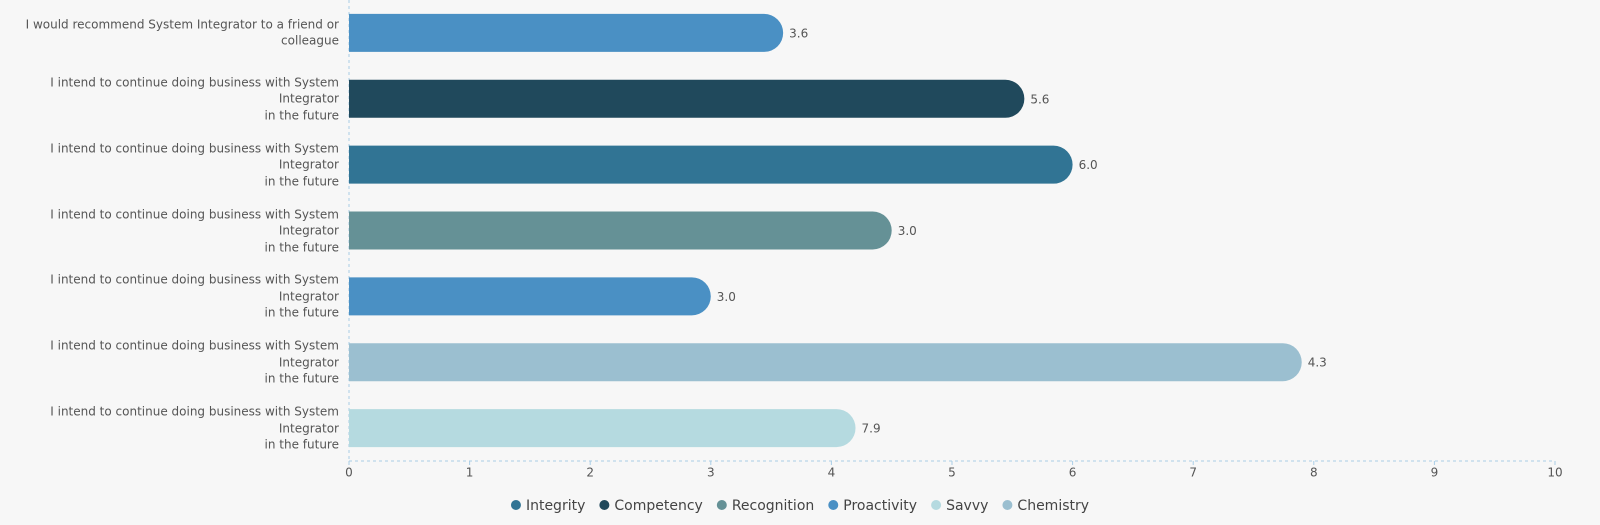  Describe the element at coordinates (1088, 165) in the screenshot. I see `bar-label: 6.0` at that location.